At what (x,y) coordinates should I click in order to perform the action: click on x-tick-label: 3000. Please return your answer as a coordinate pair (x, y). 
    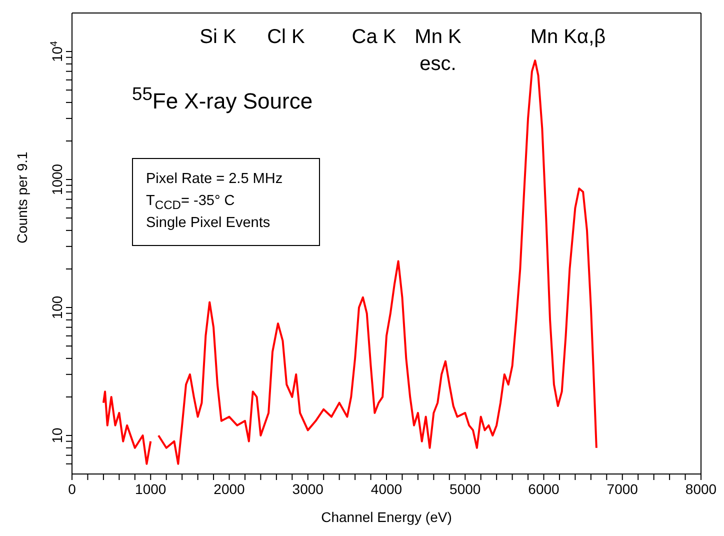
    Looking at the image, I should click on (308, 489).